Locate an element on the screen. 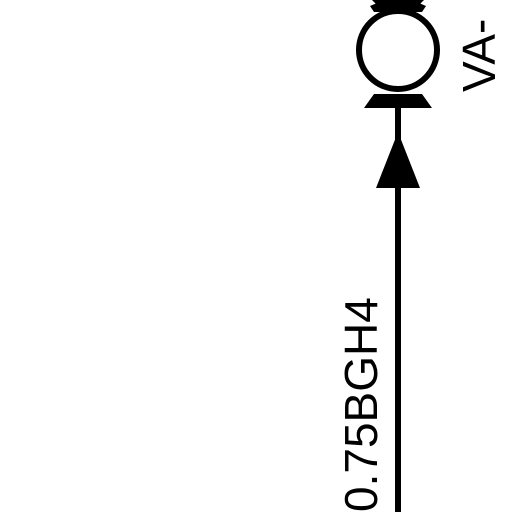 This screenshot has height=512, width=512. splice-point is located at coordinates (398, 54).